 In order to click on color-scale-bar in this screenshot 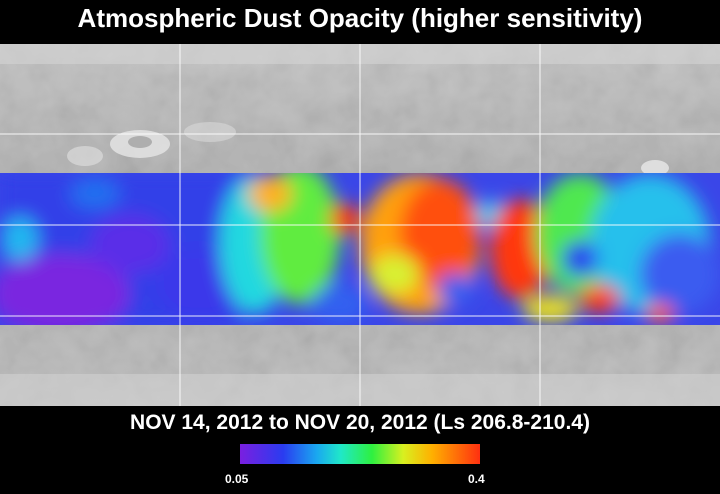, I will do `click(360, 454)`.